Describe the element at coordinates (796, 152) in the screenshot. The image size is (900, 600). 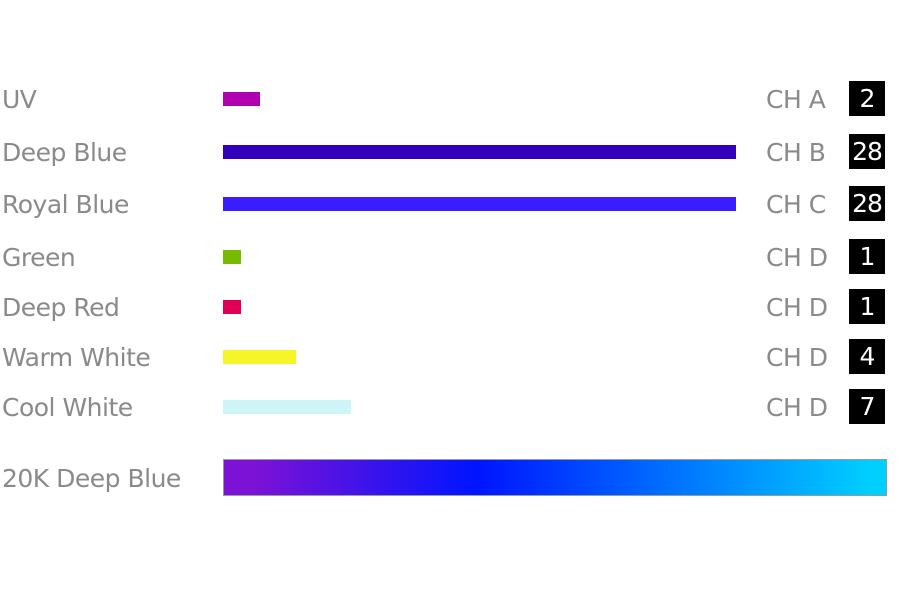
I see `channel-id: CH B` at that location.